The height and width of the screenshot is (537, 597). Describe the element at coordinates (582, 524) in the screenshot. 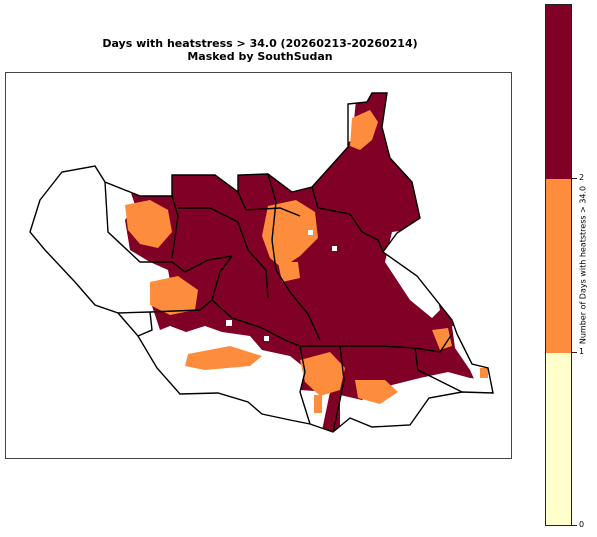

I see `colorbar-tick-label-0: 0` at that location.